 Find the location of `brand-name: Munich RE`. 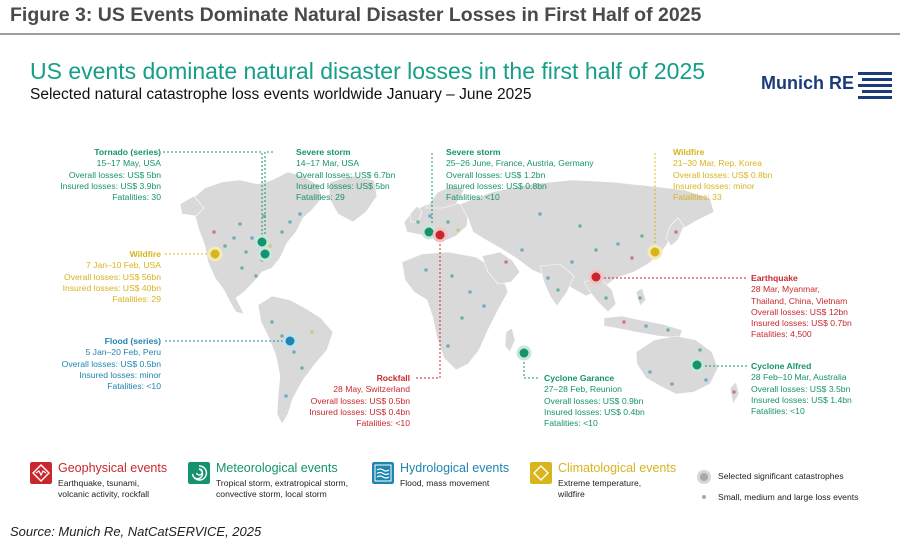

brand-name: Munich RE is located at coordinates (807, 83).